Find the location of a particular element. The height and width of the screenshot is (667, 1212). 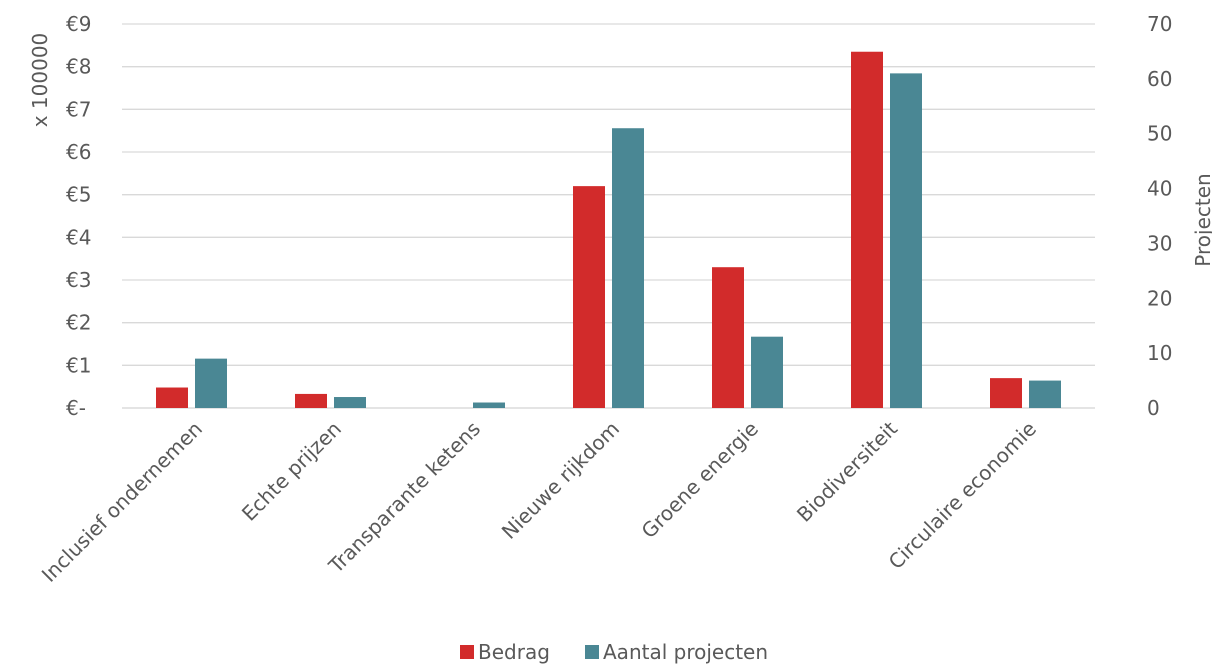

left-tick-label: €1 is located at coordinates (78, 365).